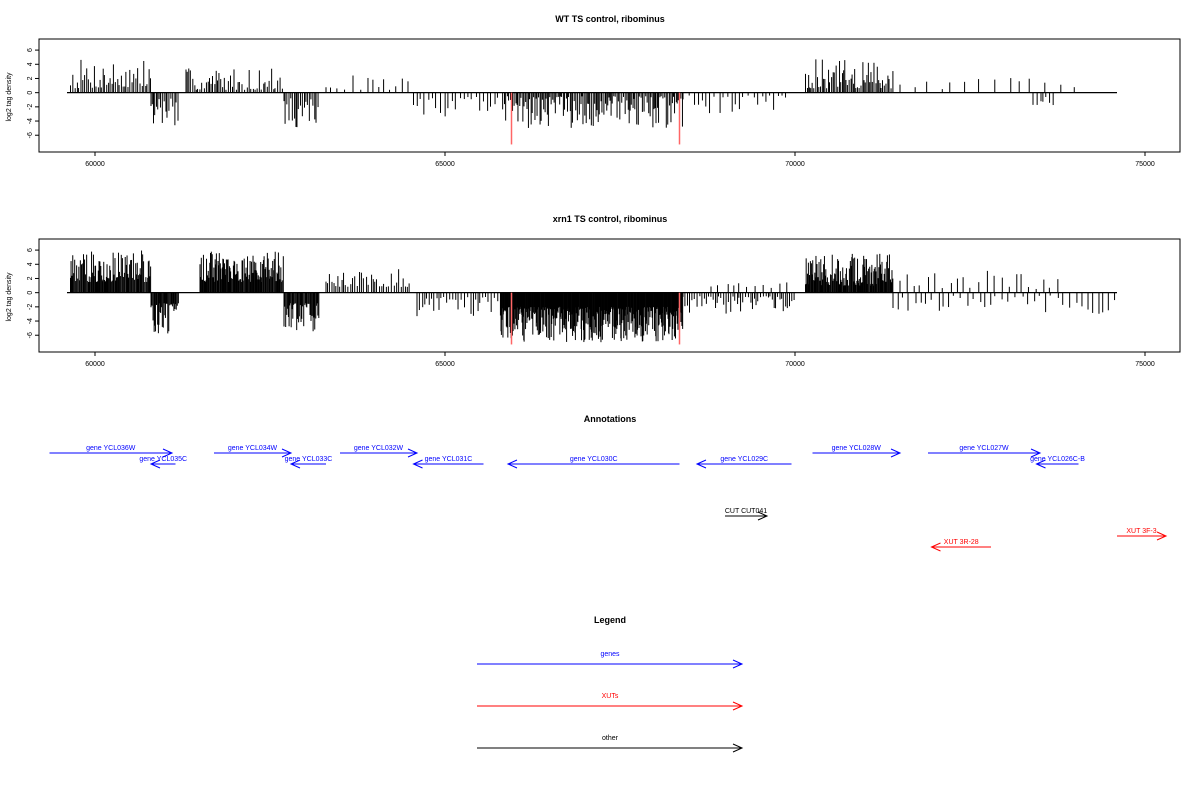 The height and width of the screenshot is (805, 1200). I want to click on annotation-label: gene YCL031C, so click(449, 459).